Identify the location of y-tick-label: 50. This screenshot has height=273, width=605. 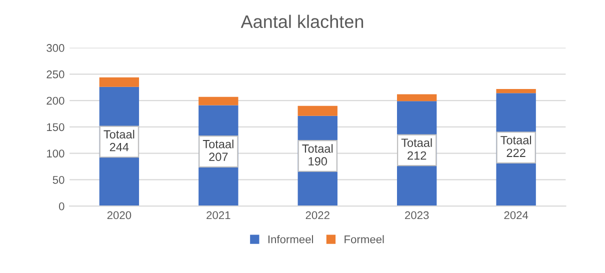
(58, 180).